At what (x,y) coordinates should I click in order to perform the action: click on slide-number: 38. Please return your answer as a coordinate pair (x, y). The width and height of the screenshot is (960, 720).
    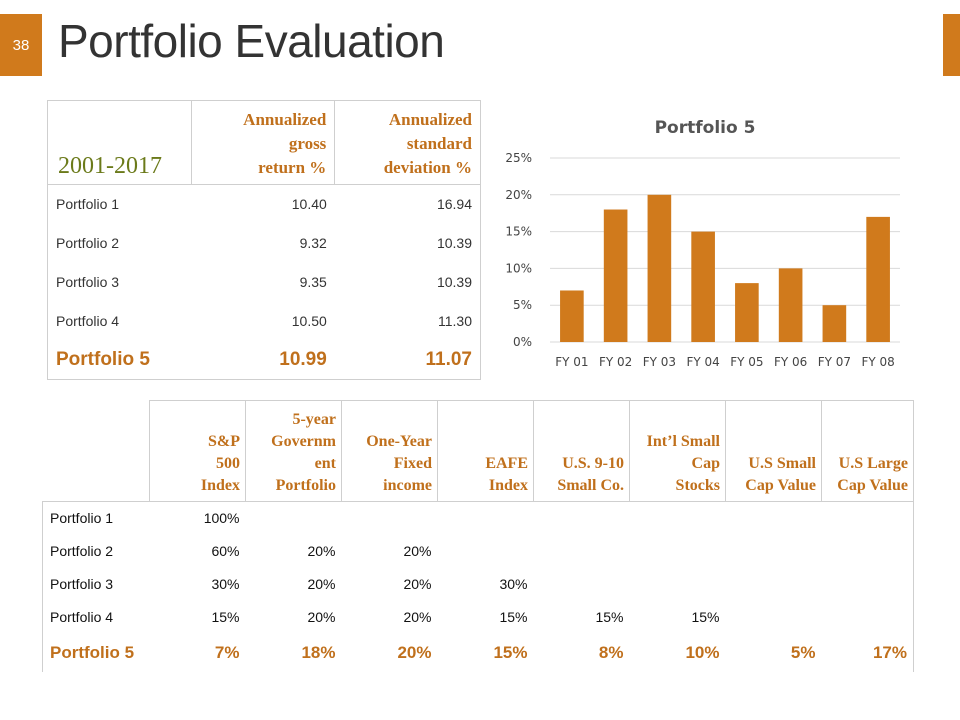
    Looking at the image, I should click on (21, 45).